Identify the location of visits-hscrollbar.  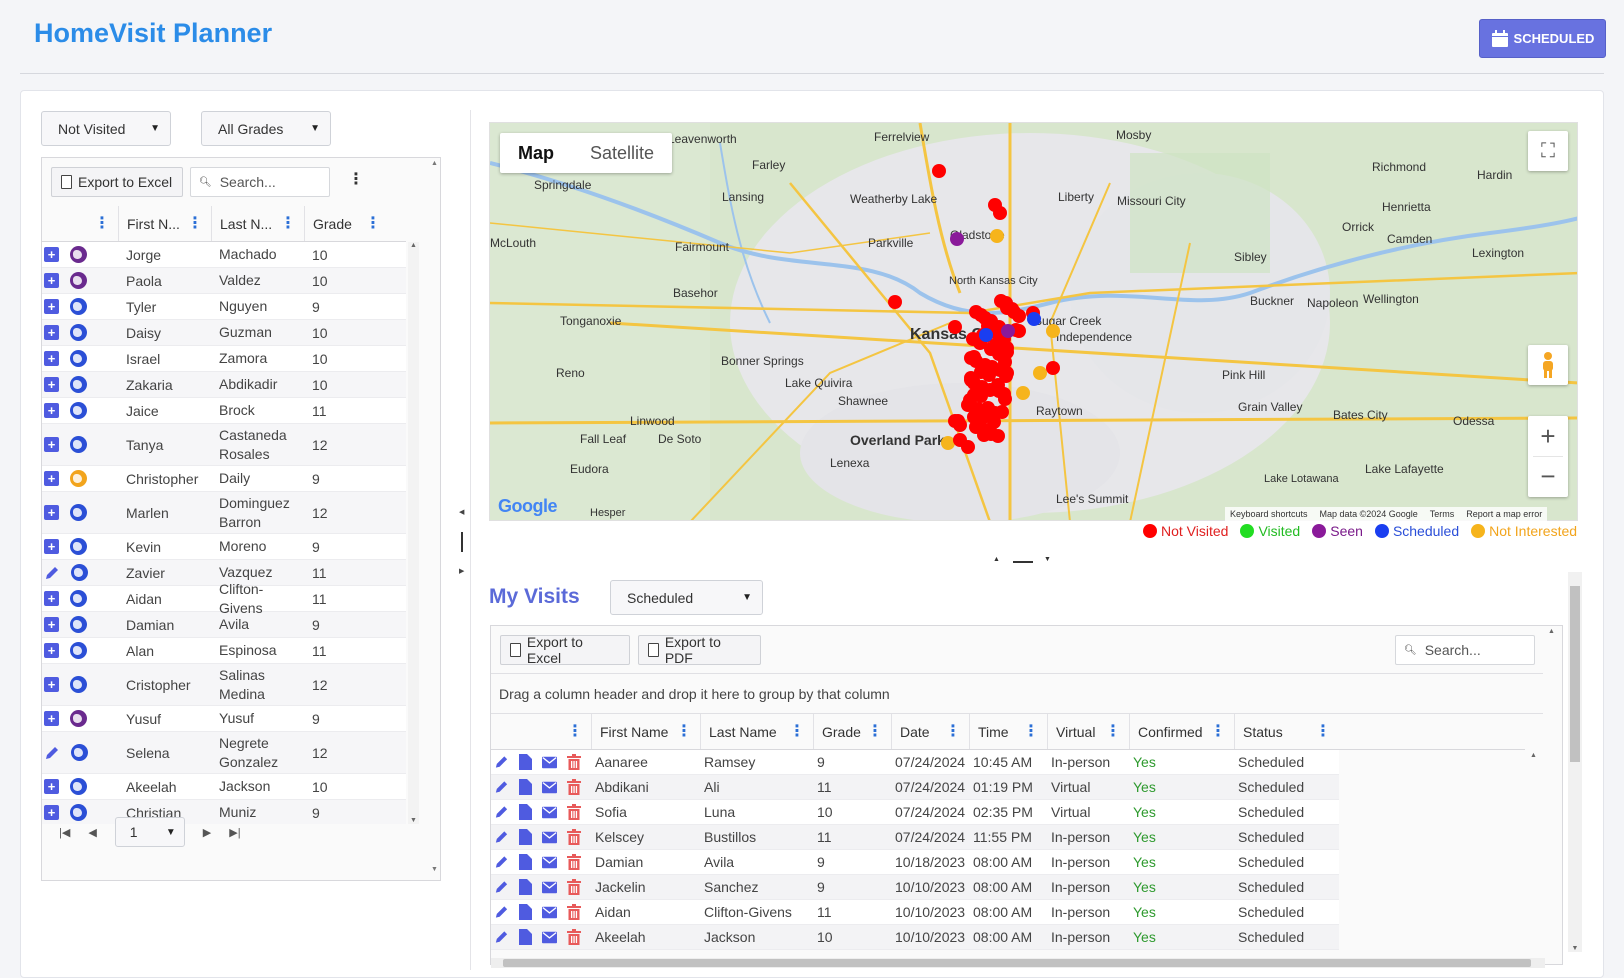
(1018, 963).